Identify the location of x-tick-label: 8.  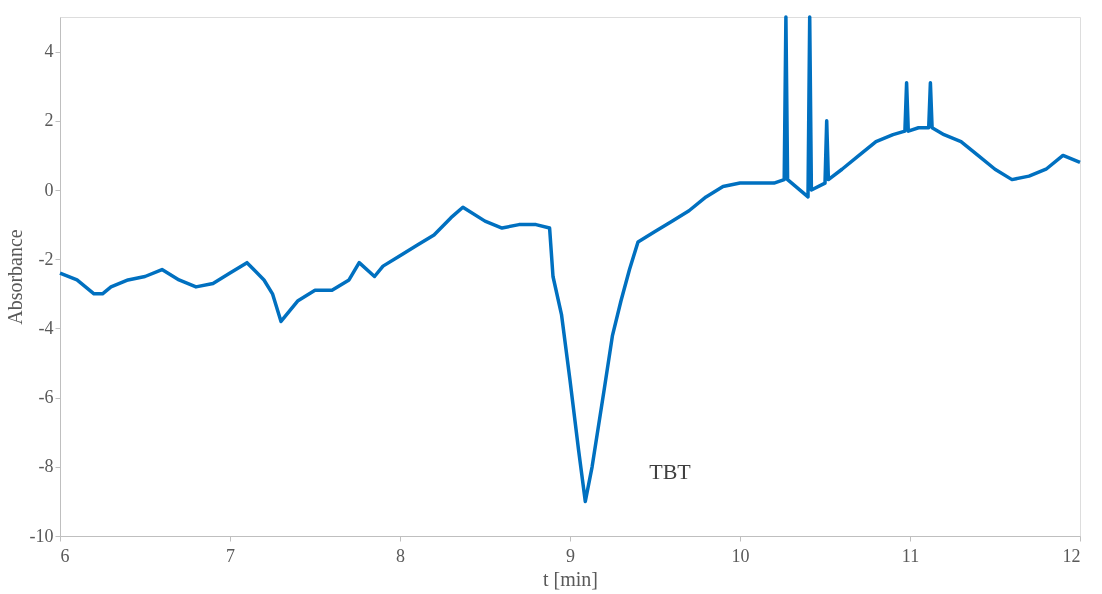
(400, 555).